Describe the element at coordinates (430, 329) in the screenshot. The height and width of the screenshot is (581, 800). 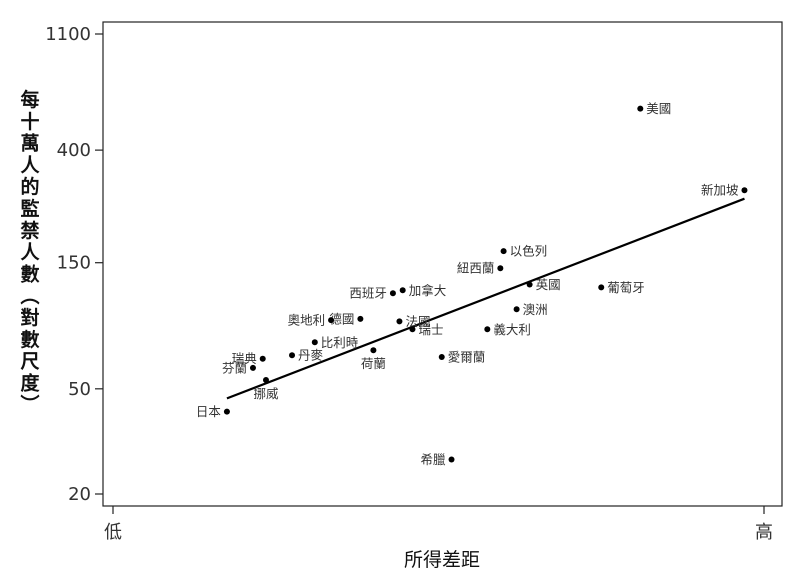
I see `point-label: 瑞士` at that location.